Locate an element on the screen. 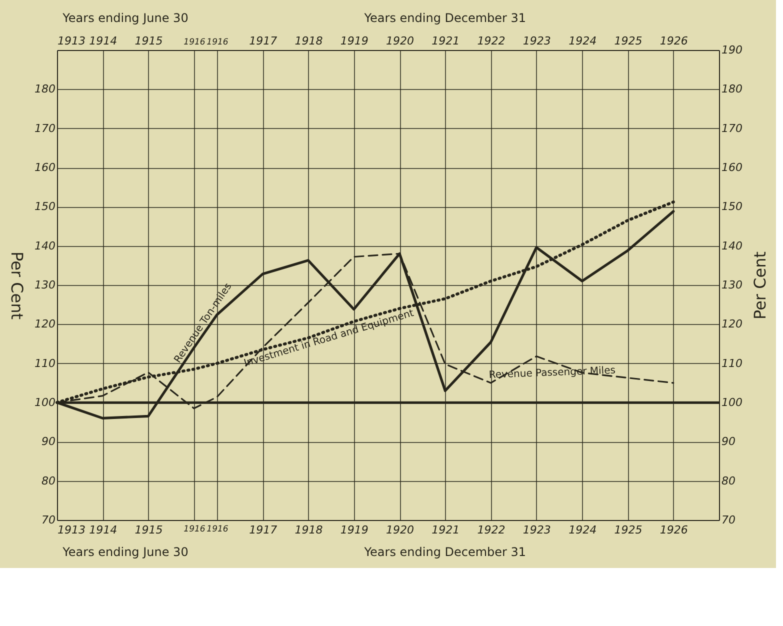 Image resolution: width=783 pixels, height=626 pixels. y-axis-title: Per Cent is located at coordinates (17, 285).